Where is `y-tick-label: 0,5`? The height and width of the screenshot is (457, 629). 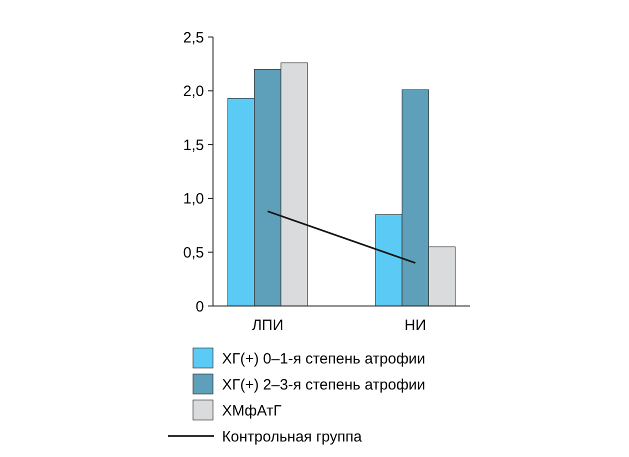 y-tick-label: 0,5 is located at coordinates (193, 253).